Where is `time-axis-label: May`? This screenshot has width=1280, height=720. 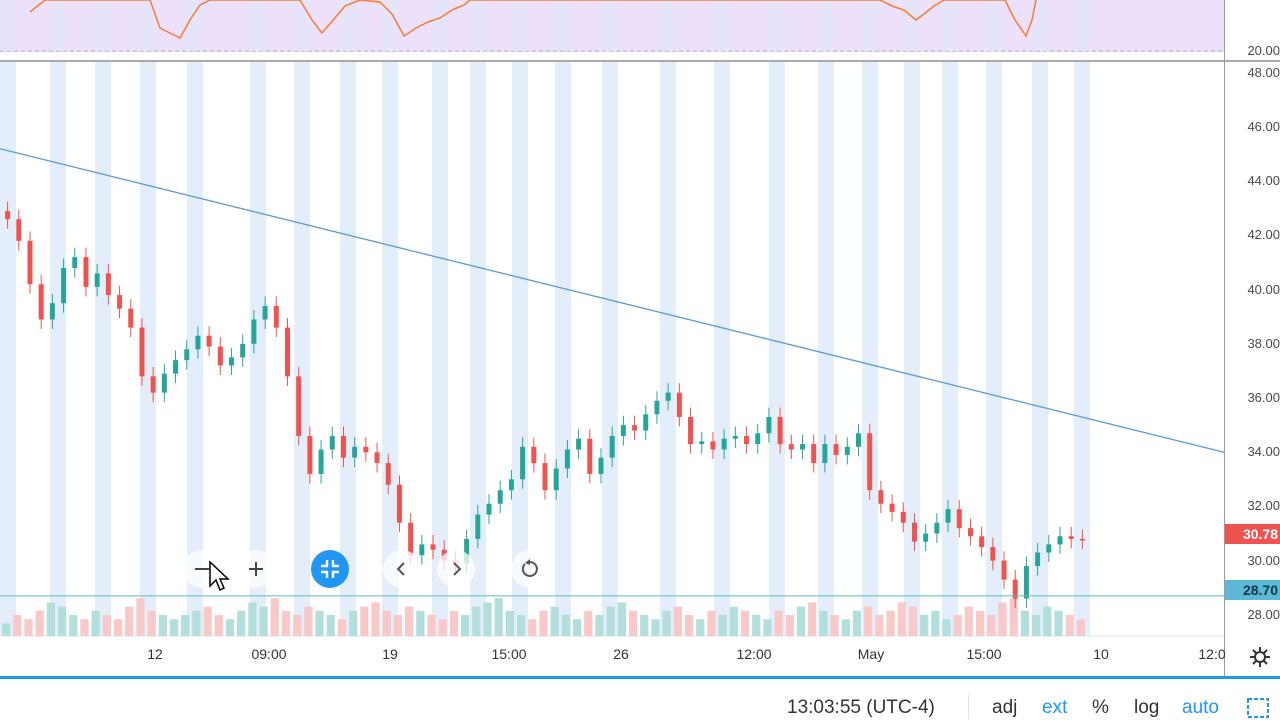
time-axis-label: May is located at coordinates (871, 654).